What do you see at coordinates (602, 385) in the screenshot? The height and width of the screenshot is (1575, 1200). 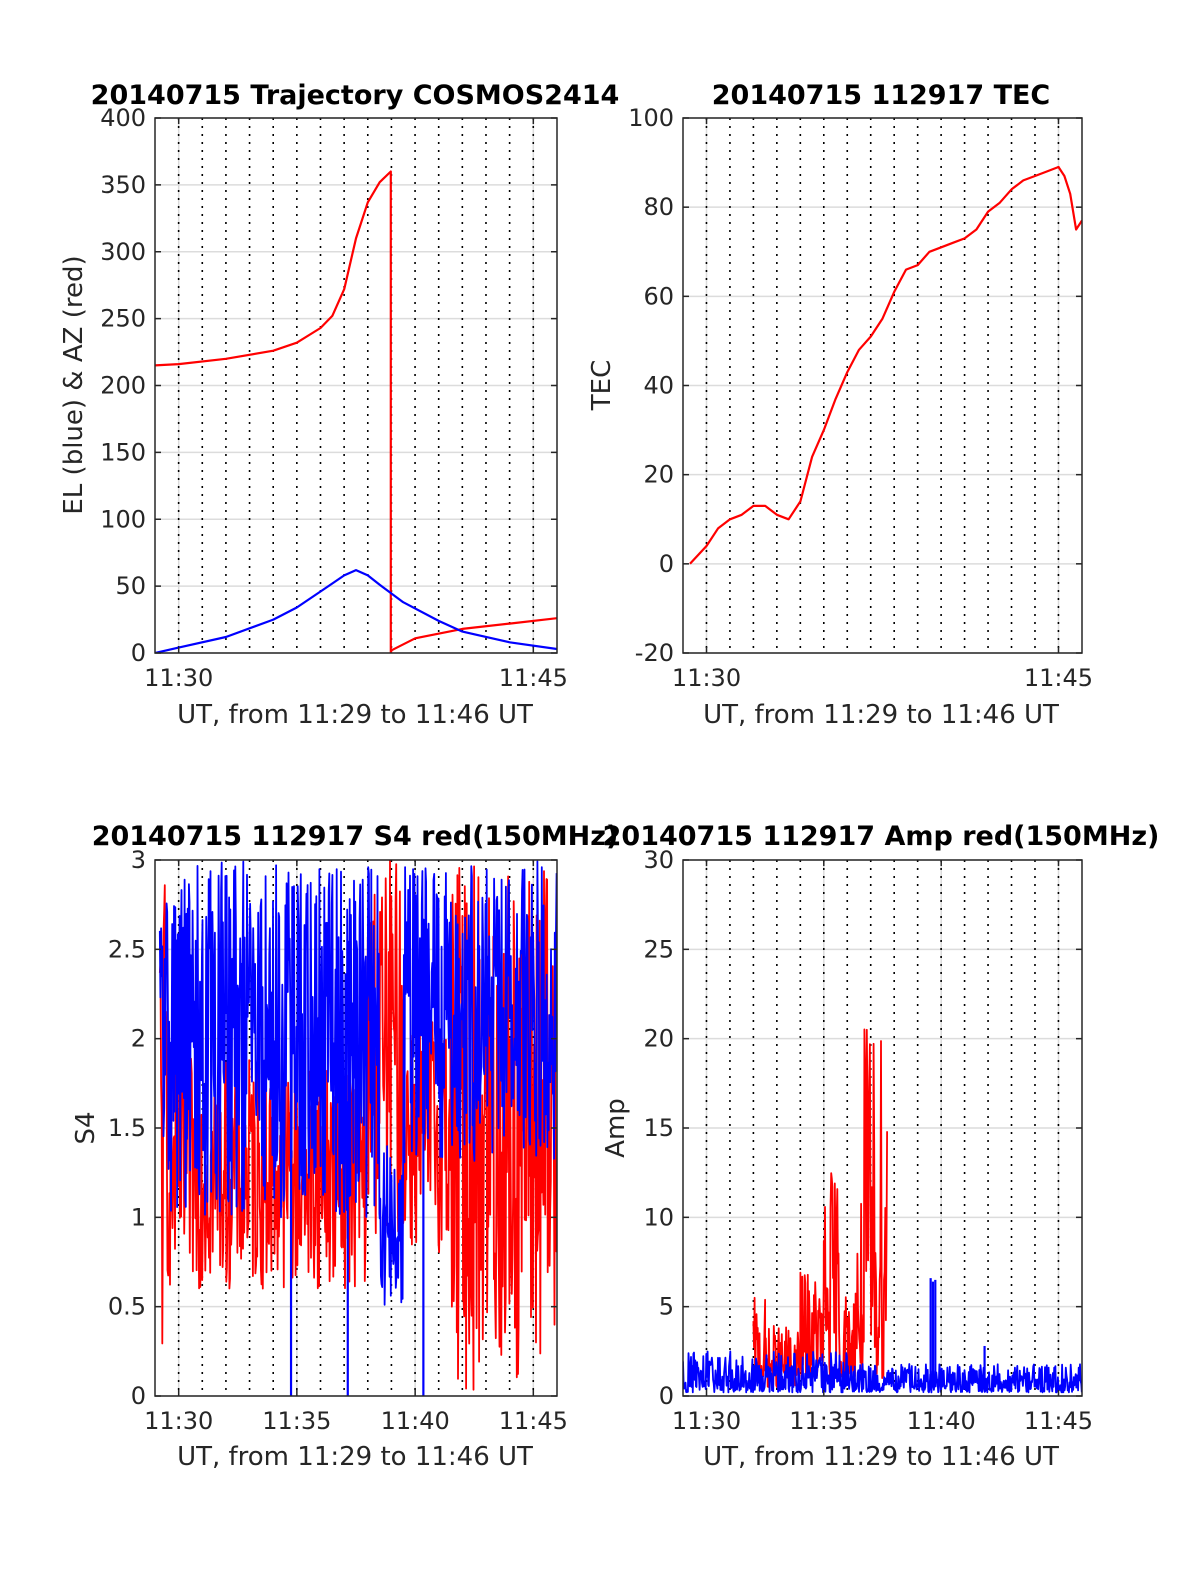 I see `tec-y-label: TEC` at bounding box center [602, 385].